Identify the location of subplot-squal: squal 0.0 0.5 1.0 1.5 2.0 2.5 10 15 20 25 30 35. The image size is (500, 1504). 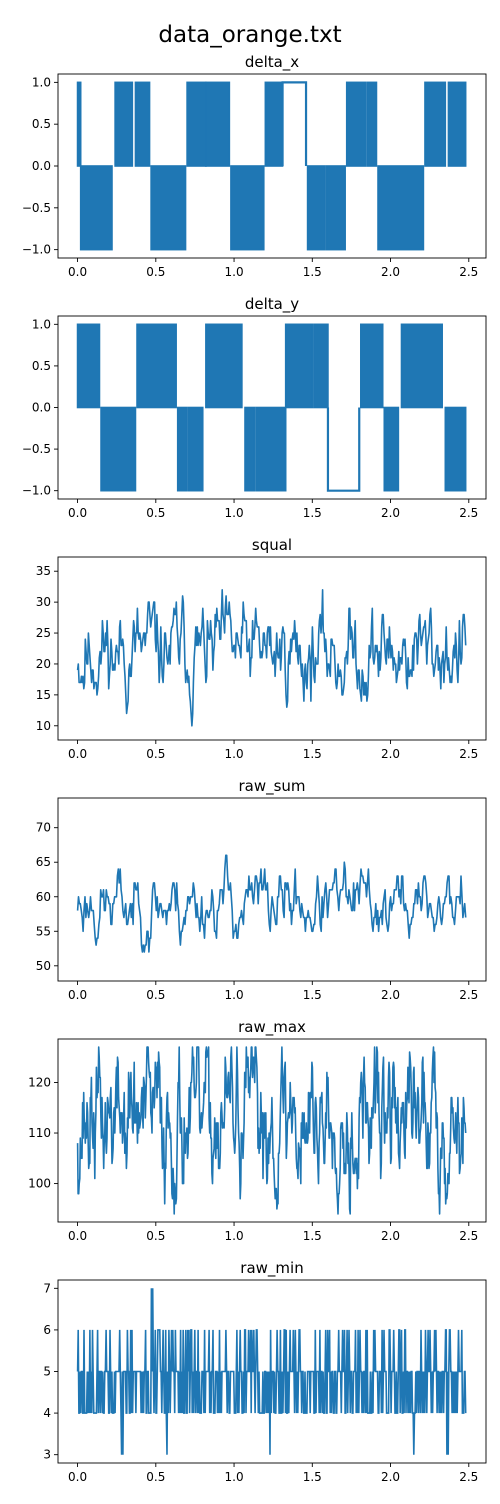
(261, 648).